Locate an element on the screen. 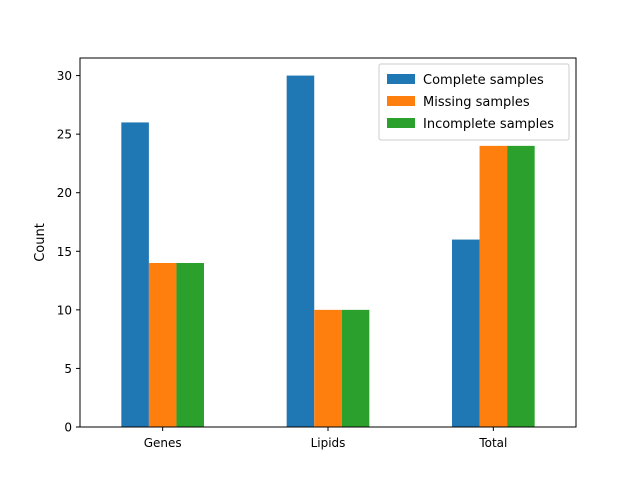  legend-box is located at coordinates (474, 102).